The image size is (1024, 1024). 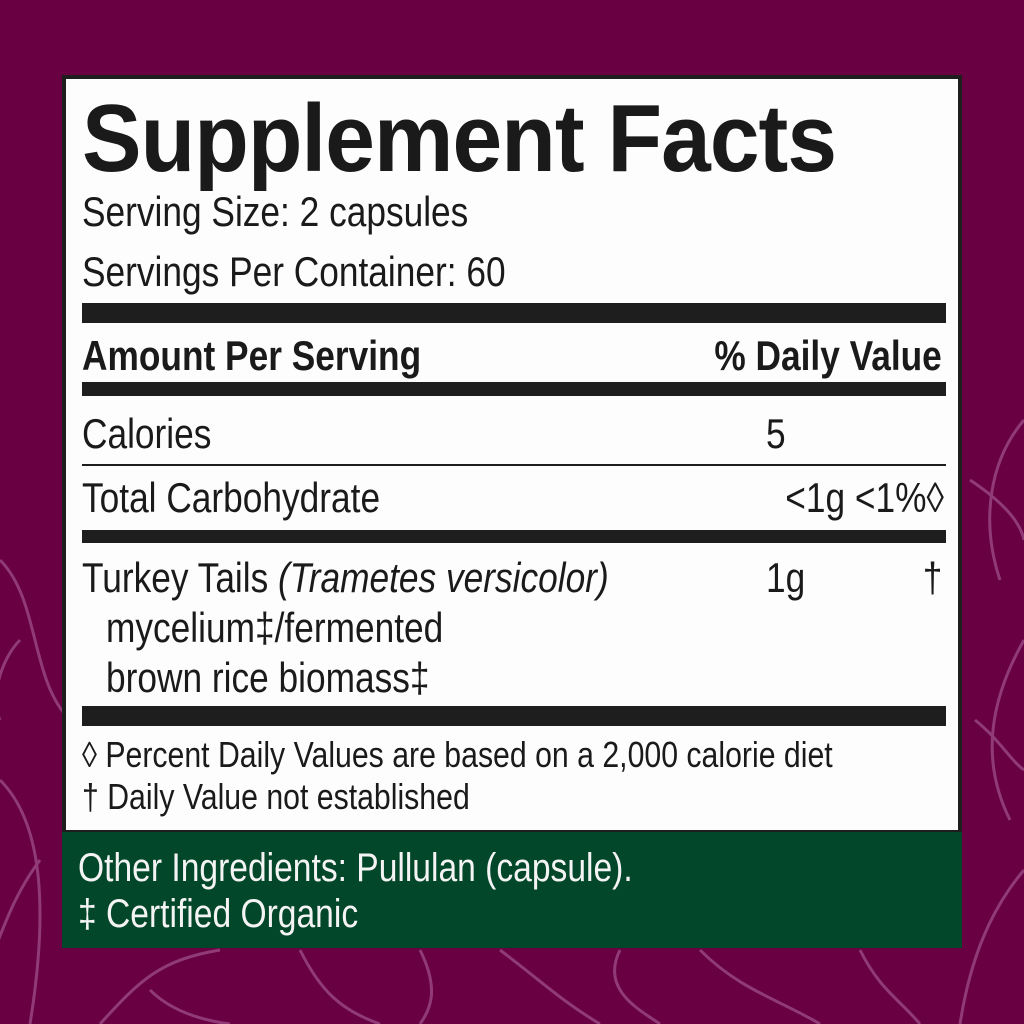 I want to click on turkey-tails-amount: 1g, so click(x=786, y=577).